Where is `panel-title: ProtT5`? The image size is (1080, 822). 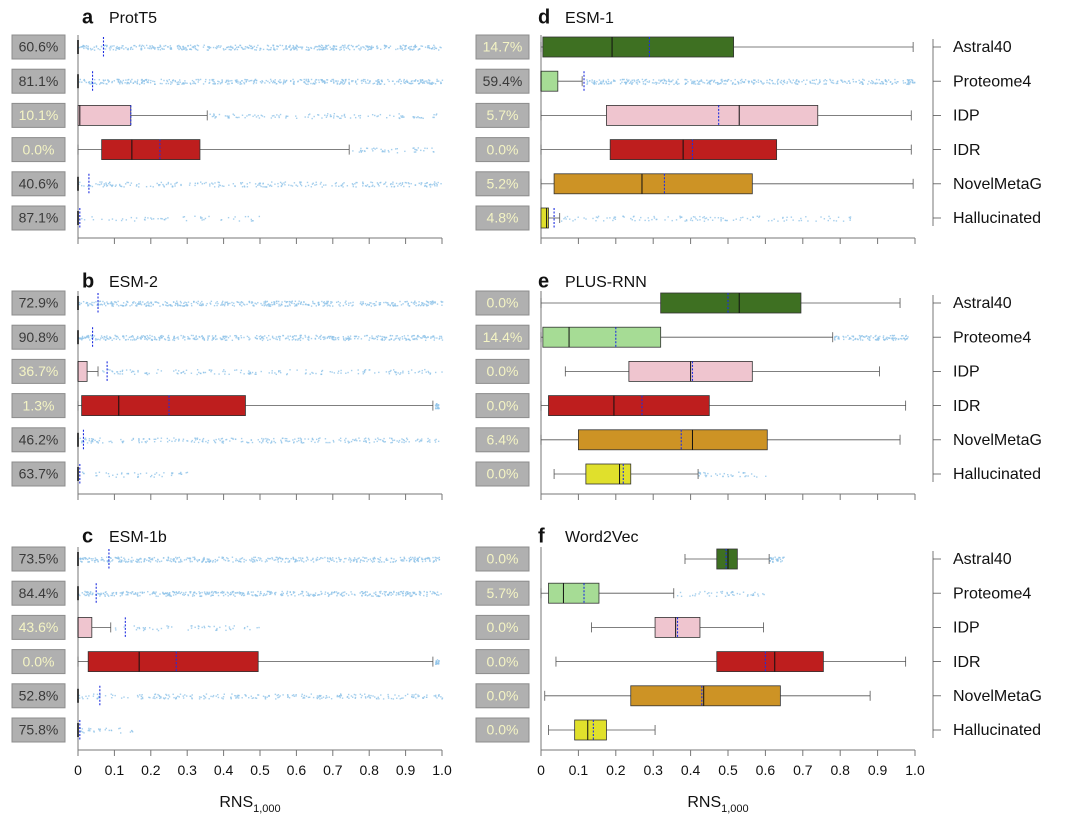
panel-title: ProtT5 is located at coordinates (133, 18).